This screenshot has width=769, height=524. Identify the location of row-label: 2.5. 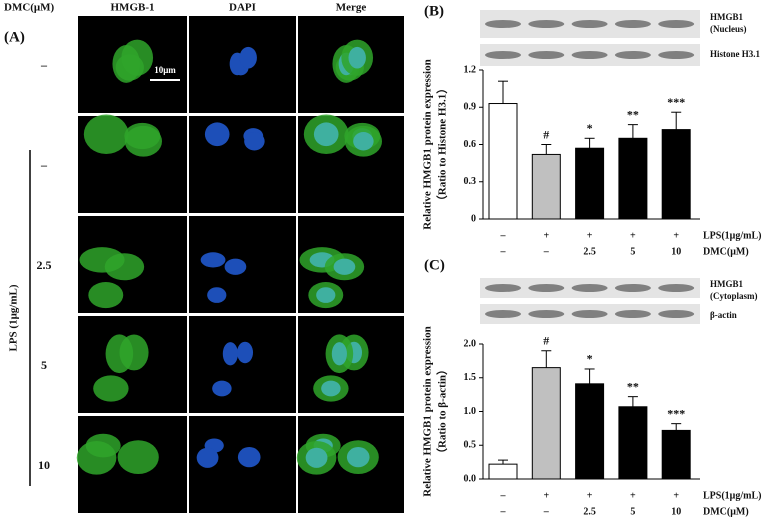
(44, 265).